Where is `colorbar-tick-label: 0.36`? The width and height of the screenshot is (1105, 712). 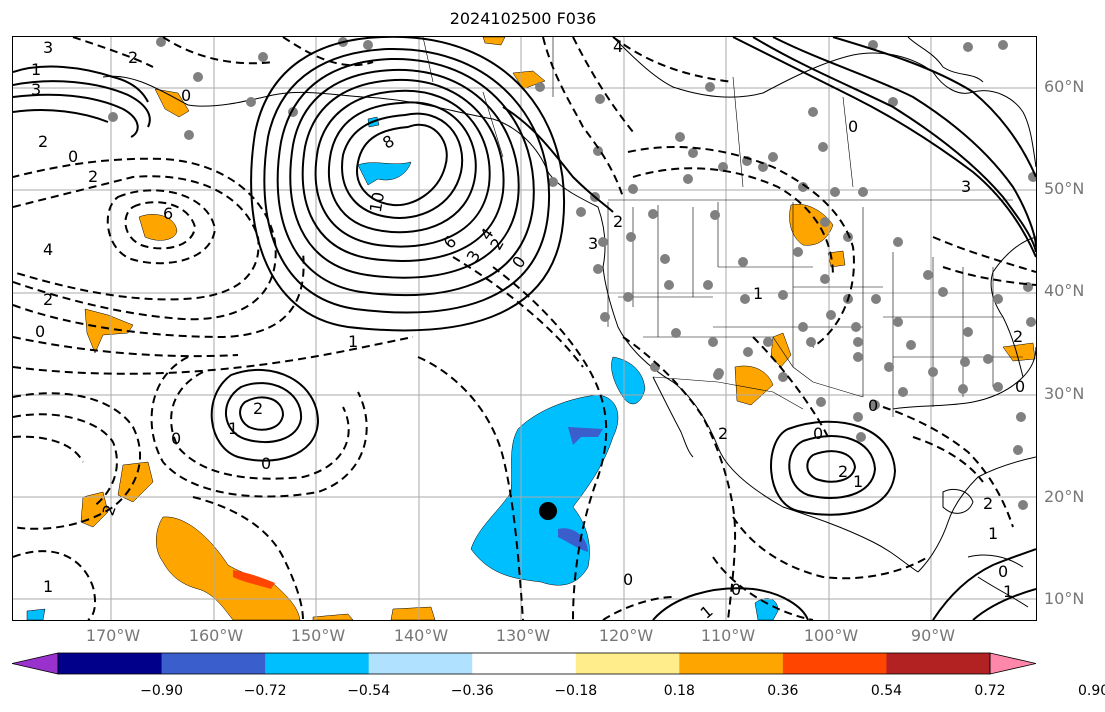
colorbar-tick-label: 0.36 is located at coordinates (783, 691).